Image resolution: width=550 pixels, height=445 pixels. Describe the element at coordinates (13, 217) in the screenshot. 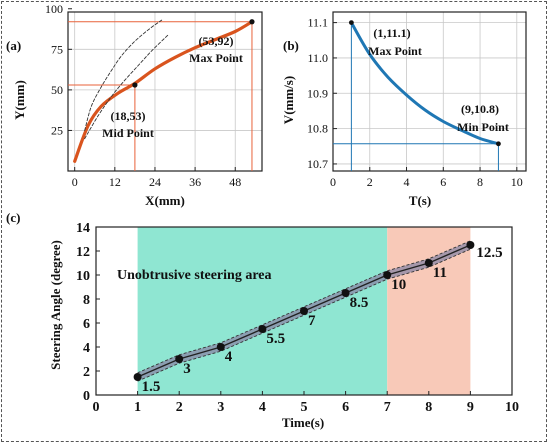

I see `panel-c-label: (c)` at that location.